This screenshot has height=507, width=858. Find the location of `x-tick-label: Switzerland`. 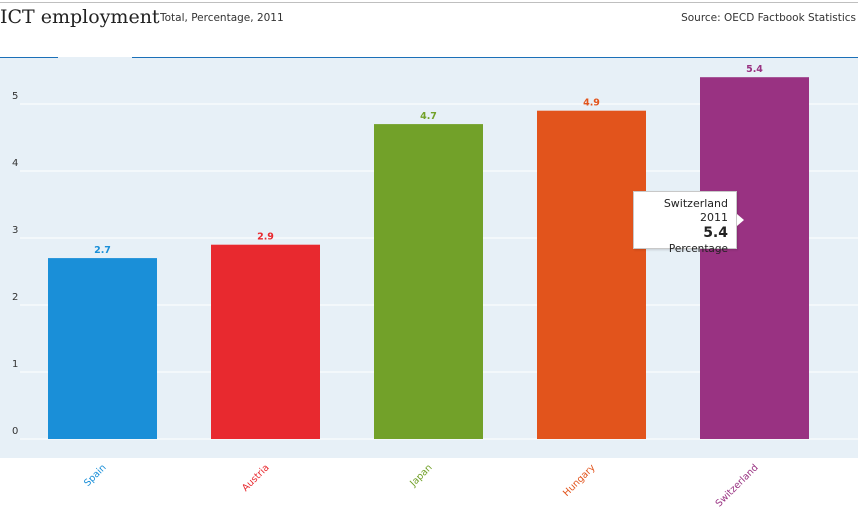

x-tick-label: Switzerland is located at coordinates (737, 484).